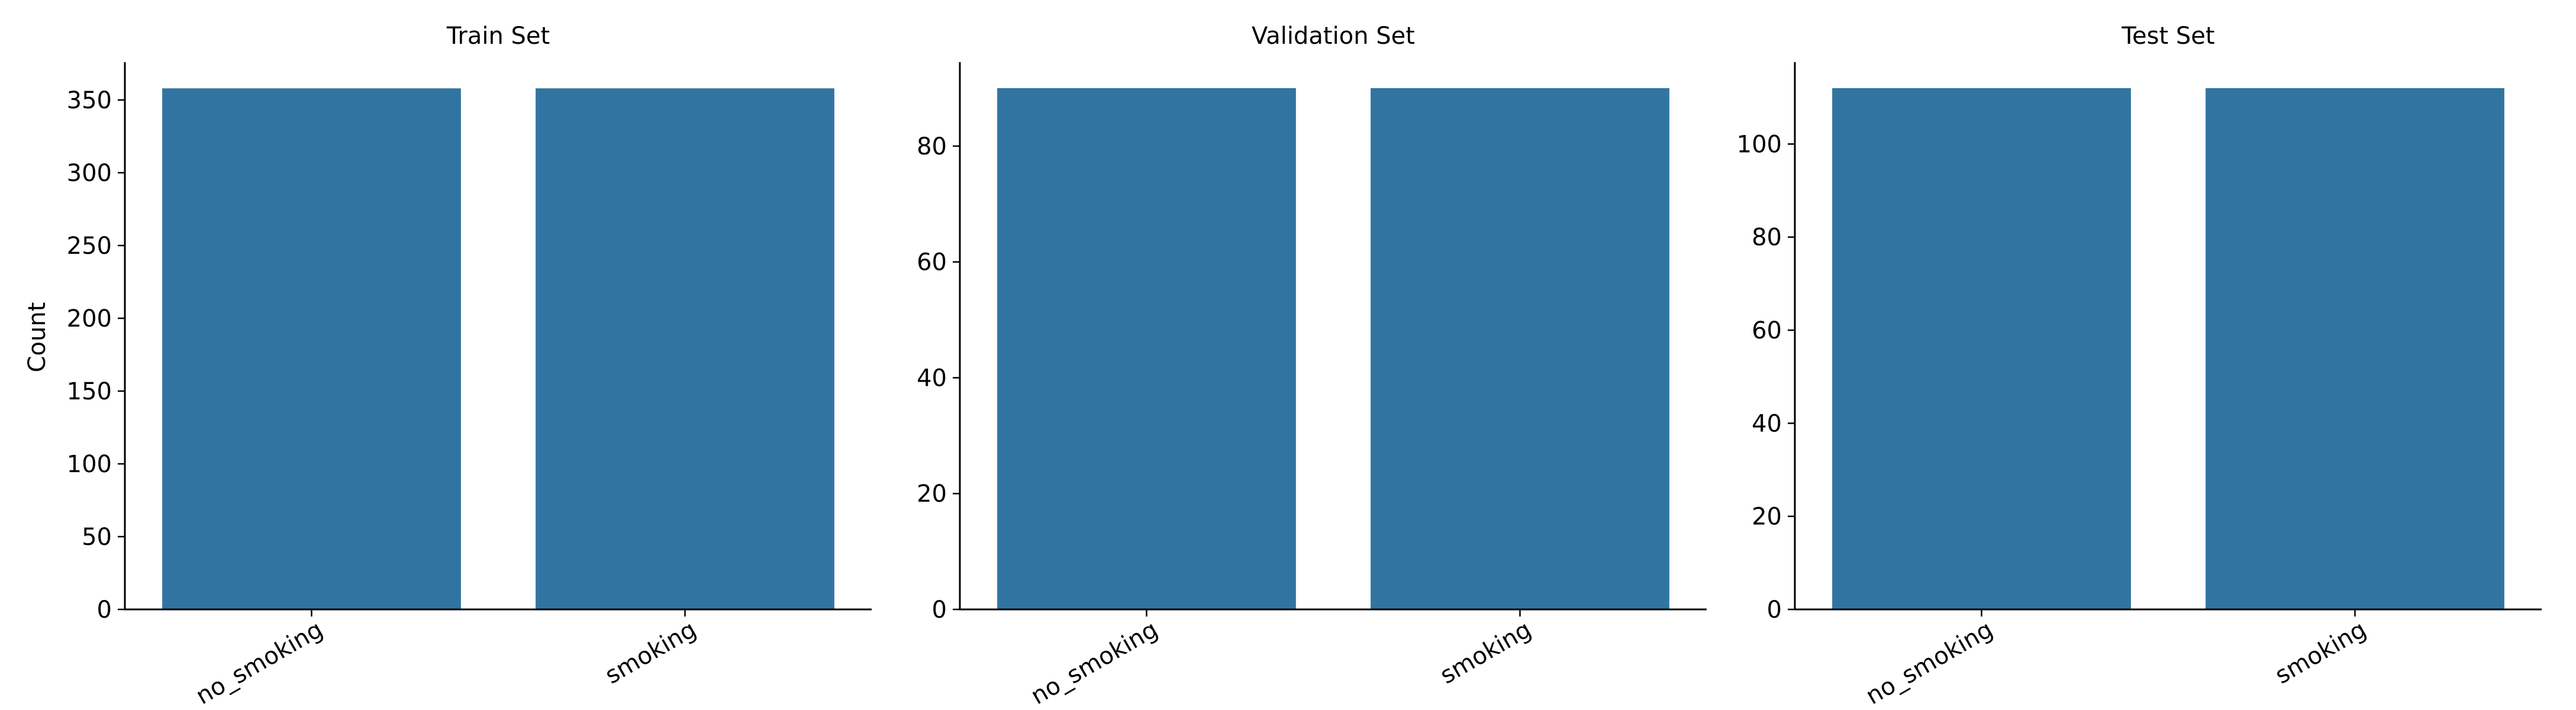 Image resolution: width=2576 pixels, height=710 pixels. Describe the element at coordinates (89, 391) in the screenshot. I see `y-tick-label-train: 150` at that location.